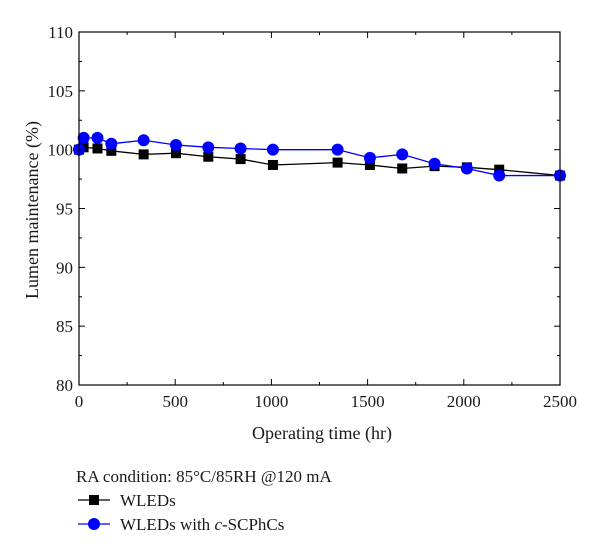  What do you see at coordinates (64, 209) in the screenshot?
I see `y-tick-label: 95` at bounding box center [64, 209].